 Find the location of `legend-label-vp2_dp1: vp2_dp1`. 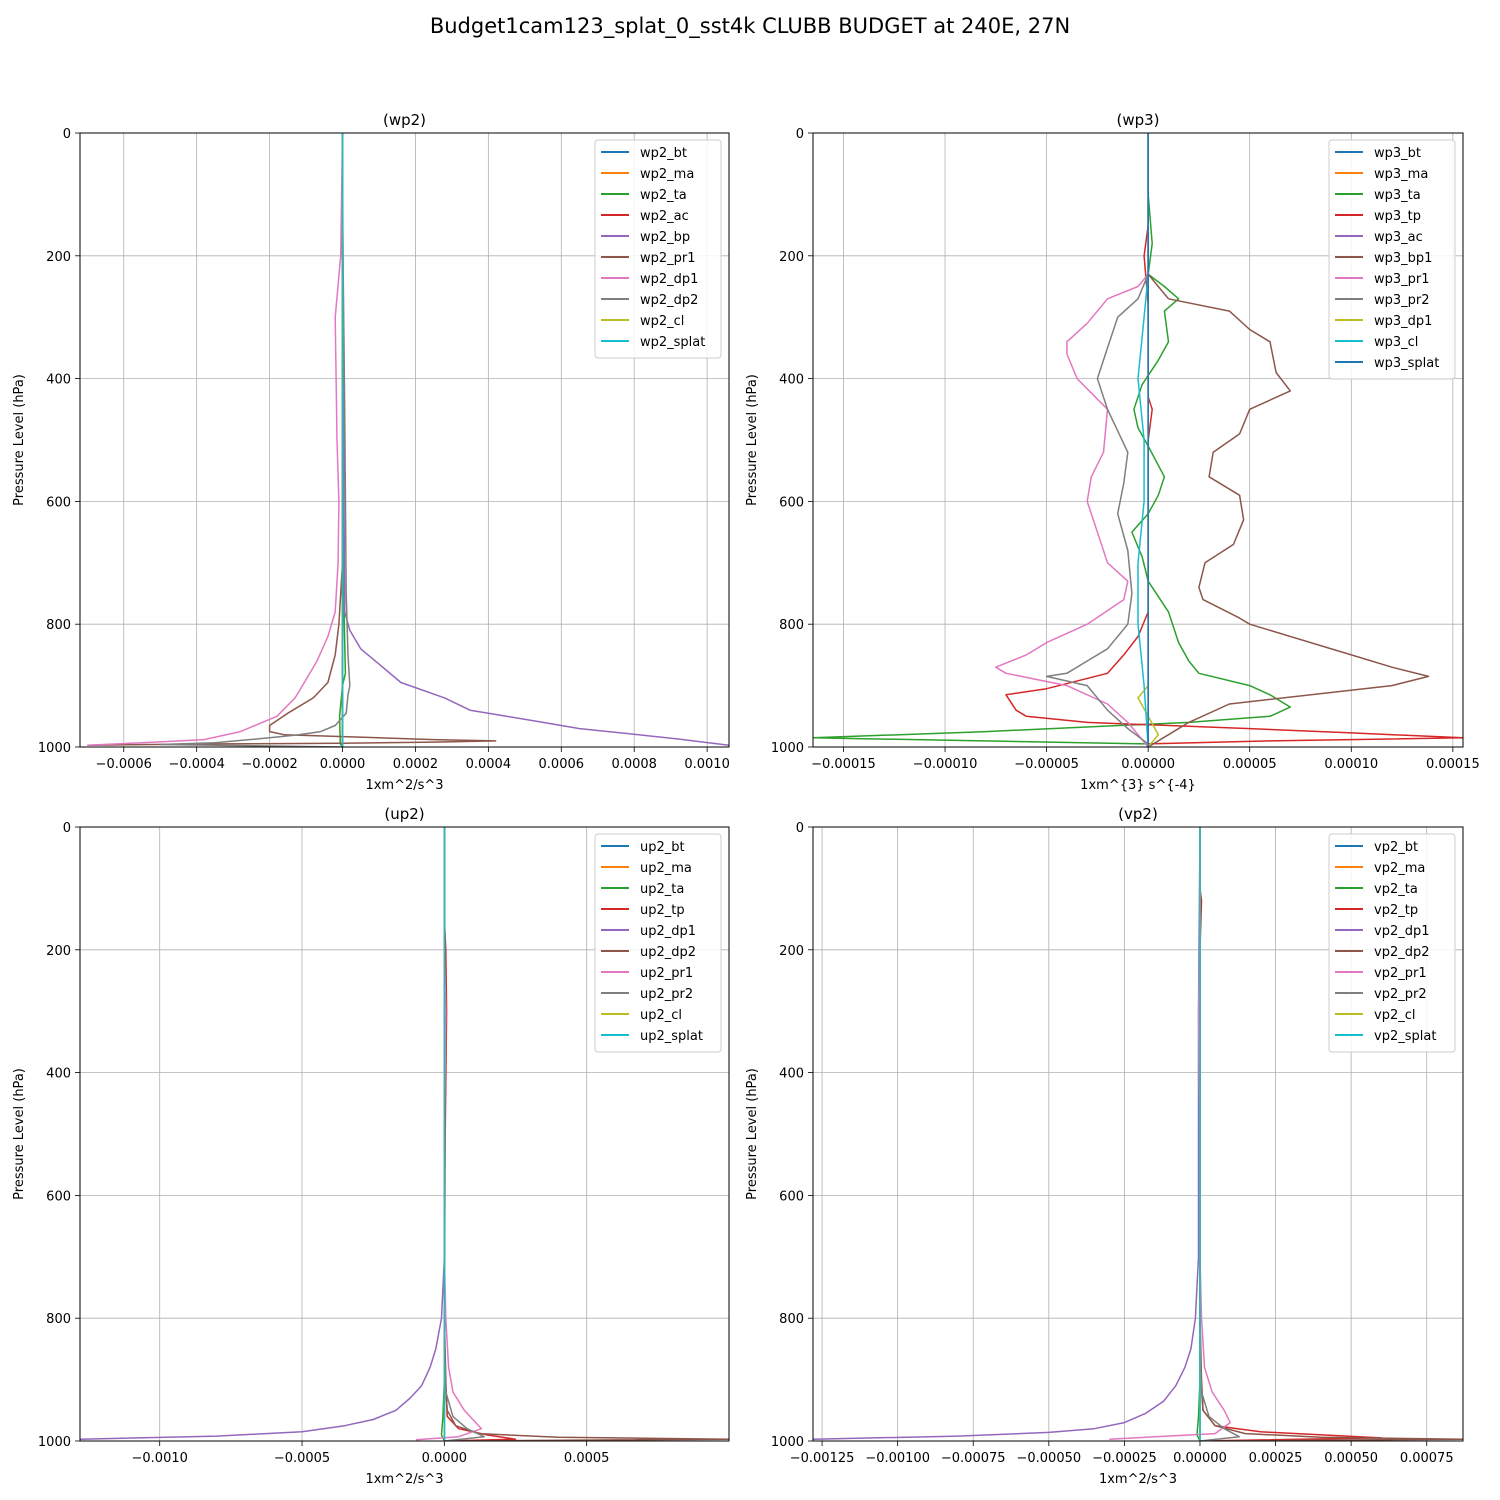

legend-label-vp2_dp1: vp2_dp1 is located at coordinates (1402, 931).